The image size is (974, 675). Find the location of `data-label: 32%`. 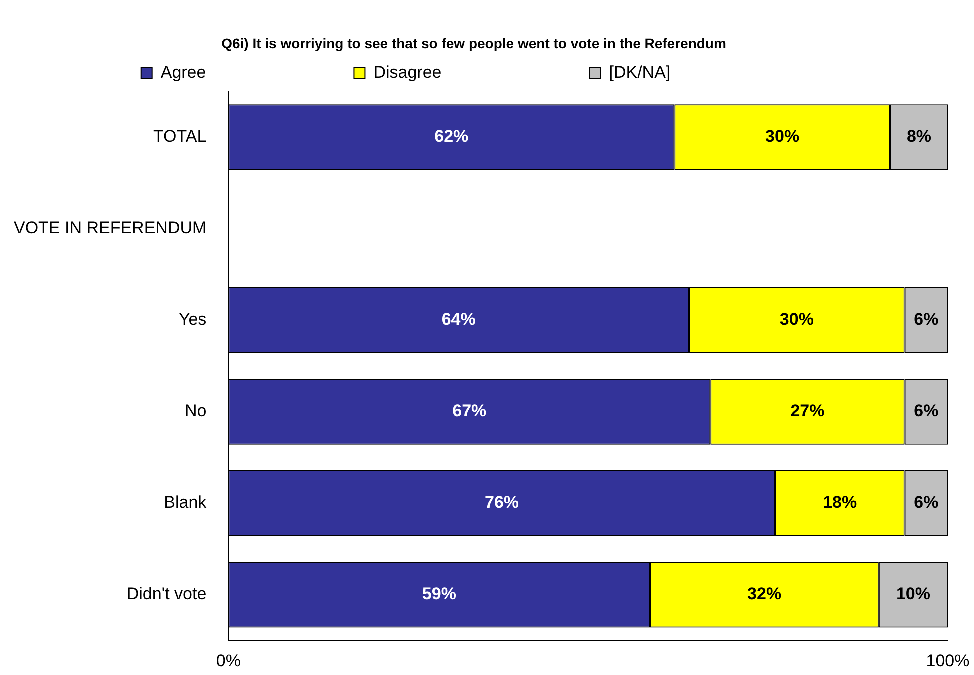

data-label: 32% is located at coordinates (765, 594).